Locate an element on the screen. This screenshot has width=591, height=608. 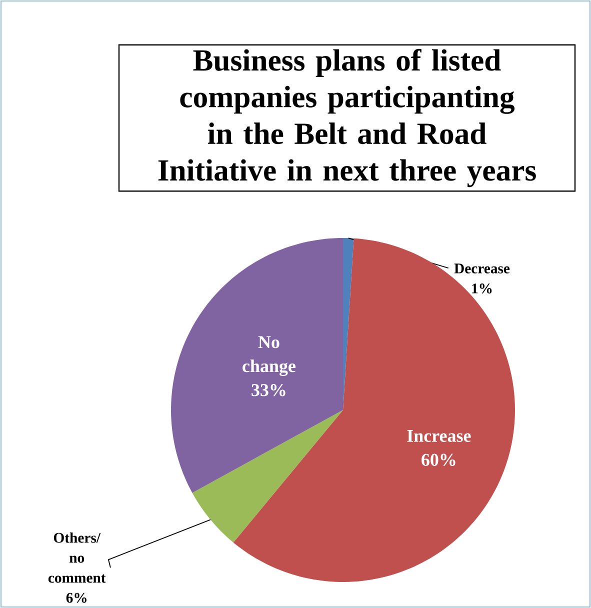
data-label: 60% is located at coordinates (439, 460).